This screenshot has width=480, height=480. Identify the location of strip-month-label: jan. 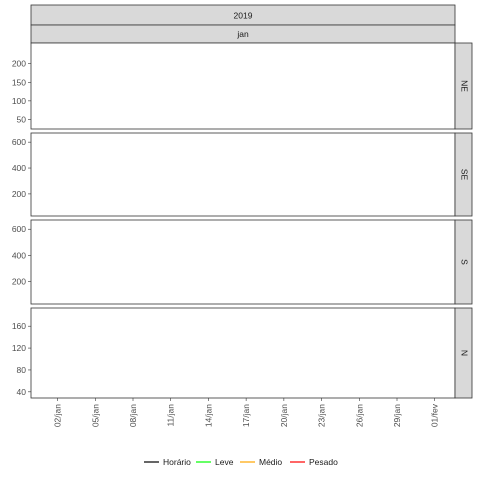
(242, 34).